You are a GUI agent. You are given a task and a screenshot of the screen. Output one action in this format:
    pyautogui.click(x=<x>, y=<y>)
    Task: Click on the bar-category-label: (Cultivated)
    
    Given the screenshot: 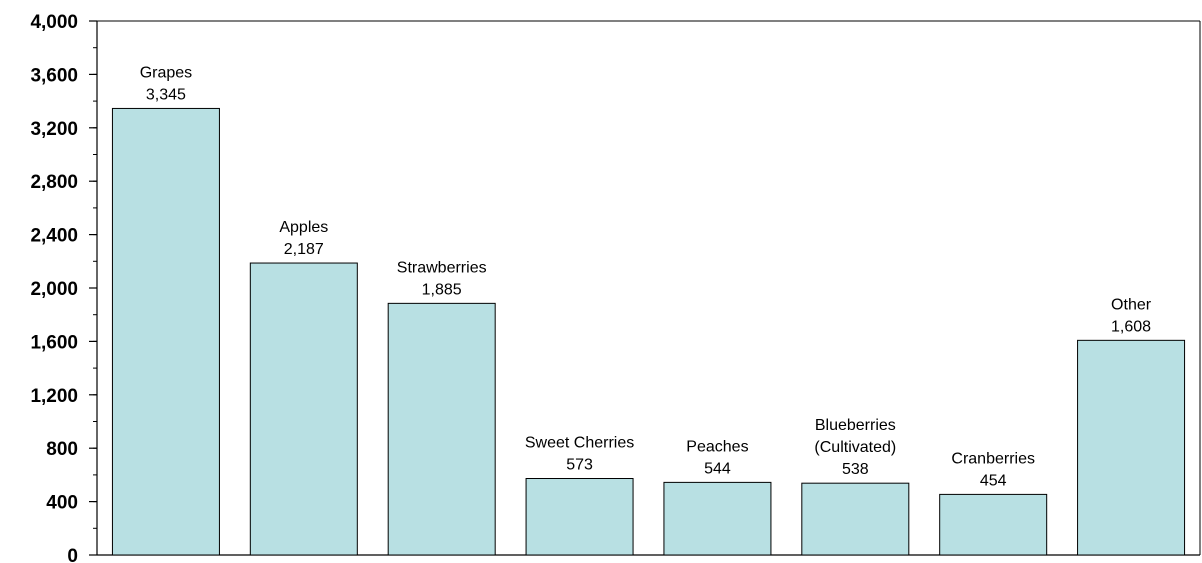 What is the action you would take?
    pyautogui.click(x=855, y=447)
    